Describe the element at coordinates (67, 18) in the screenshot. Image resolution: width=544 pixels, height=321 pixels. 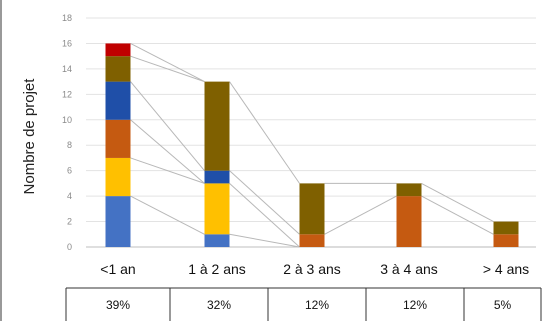
I see `y-tick-label: 18` at that location.